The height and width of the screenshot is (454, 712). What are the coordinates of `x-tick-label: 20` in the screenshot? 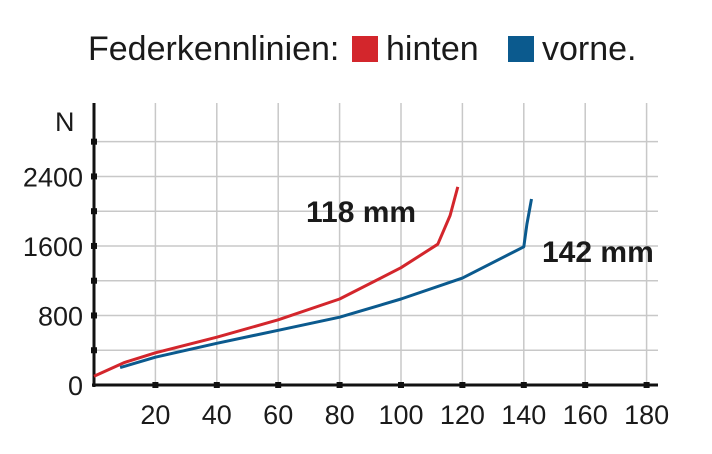 It's located at (155, 415).